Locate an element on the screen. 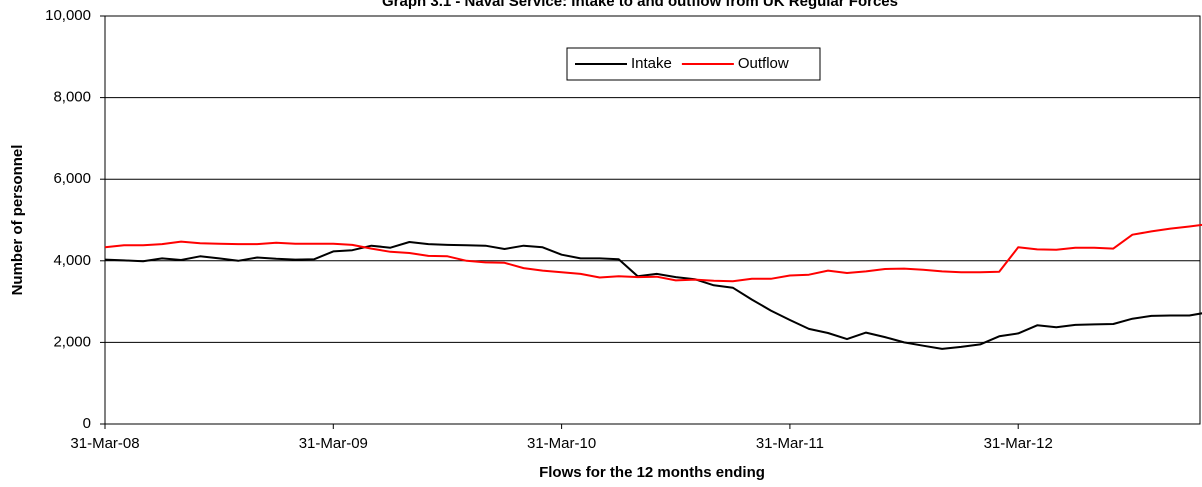 The image size is (1202, 487). y-tick-label: 10,000 is located at coordinates (68, 15).